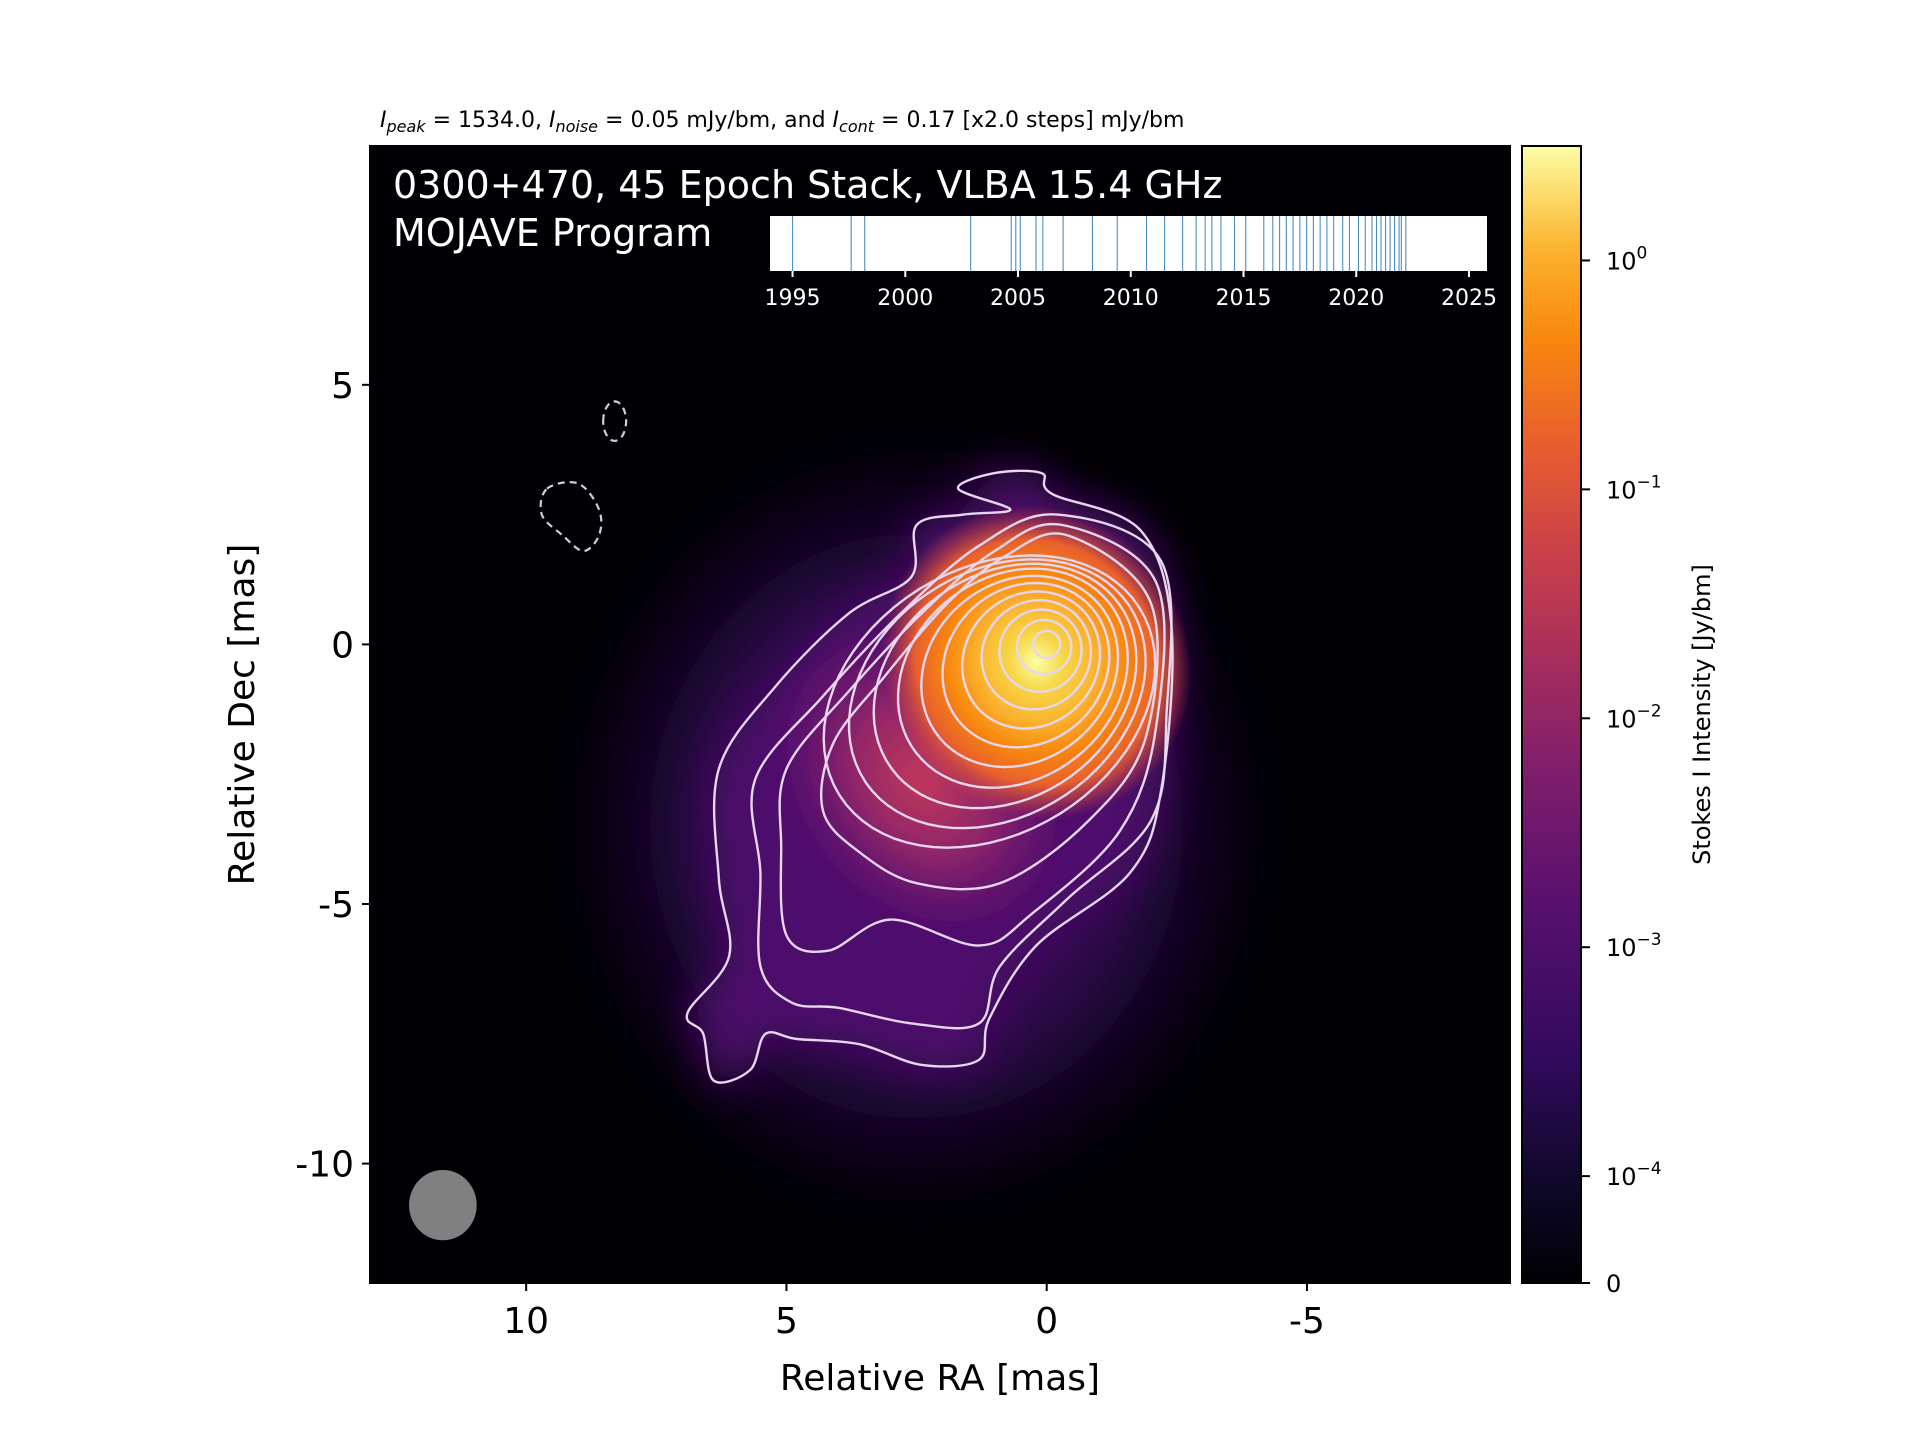  Describe the element at coordinates (1356, 298) in the screenshot. I see `epoch-tick-label: 2020` at that location.